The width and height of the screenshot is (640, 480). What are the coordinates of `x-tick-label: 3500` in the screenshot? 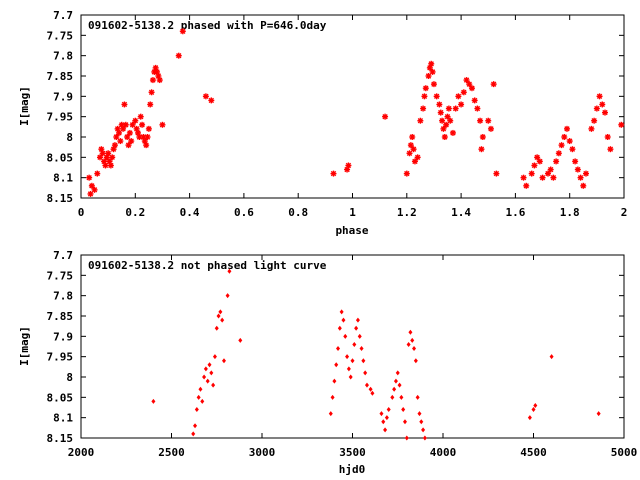 It's located at (352, 452).